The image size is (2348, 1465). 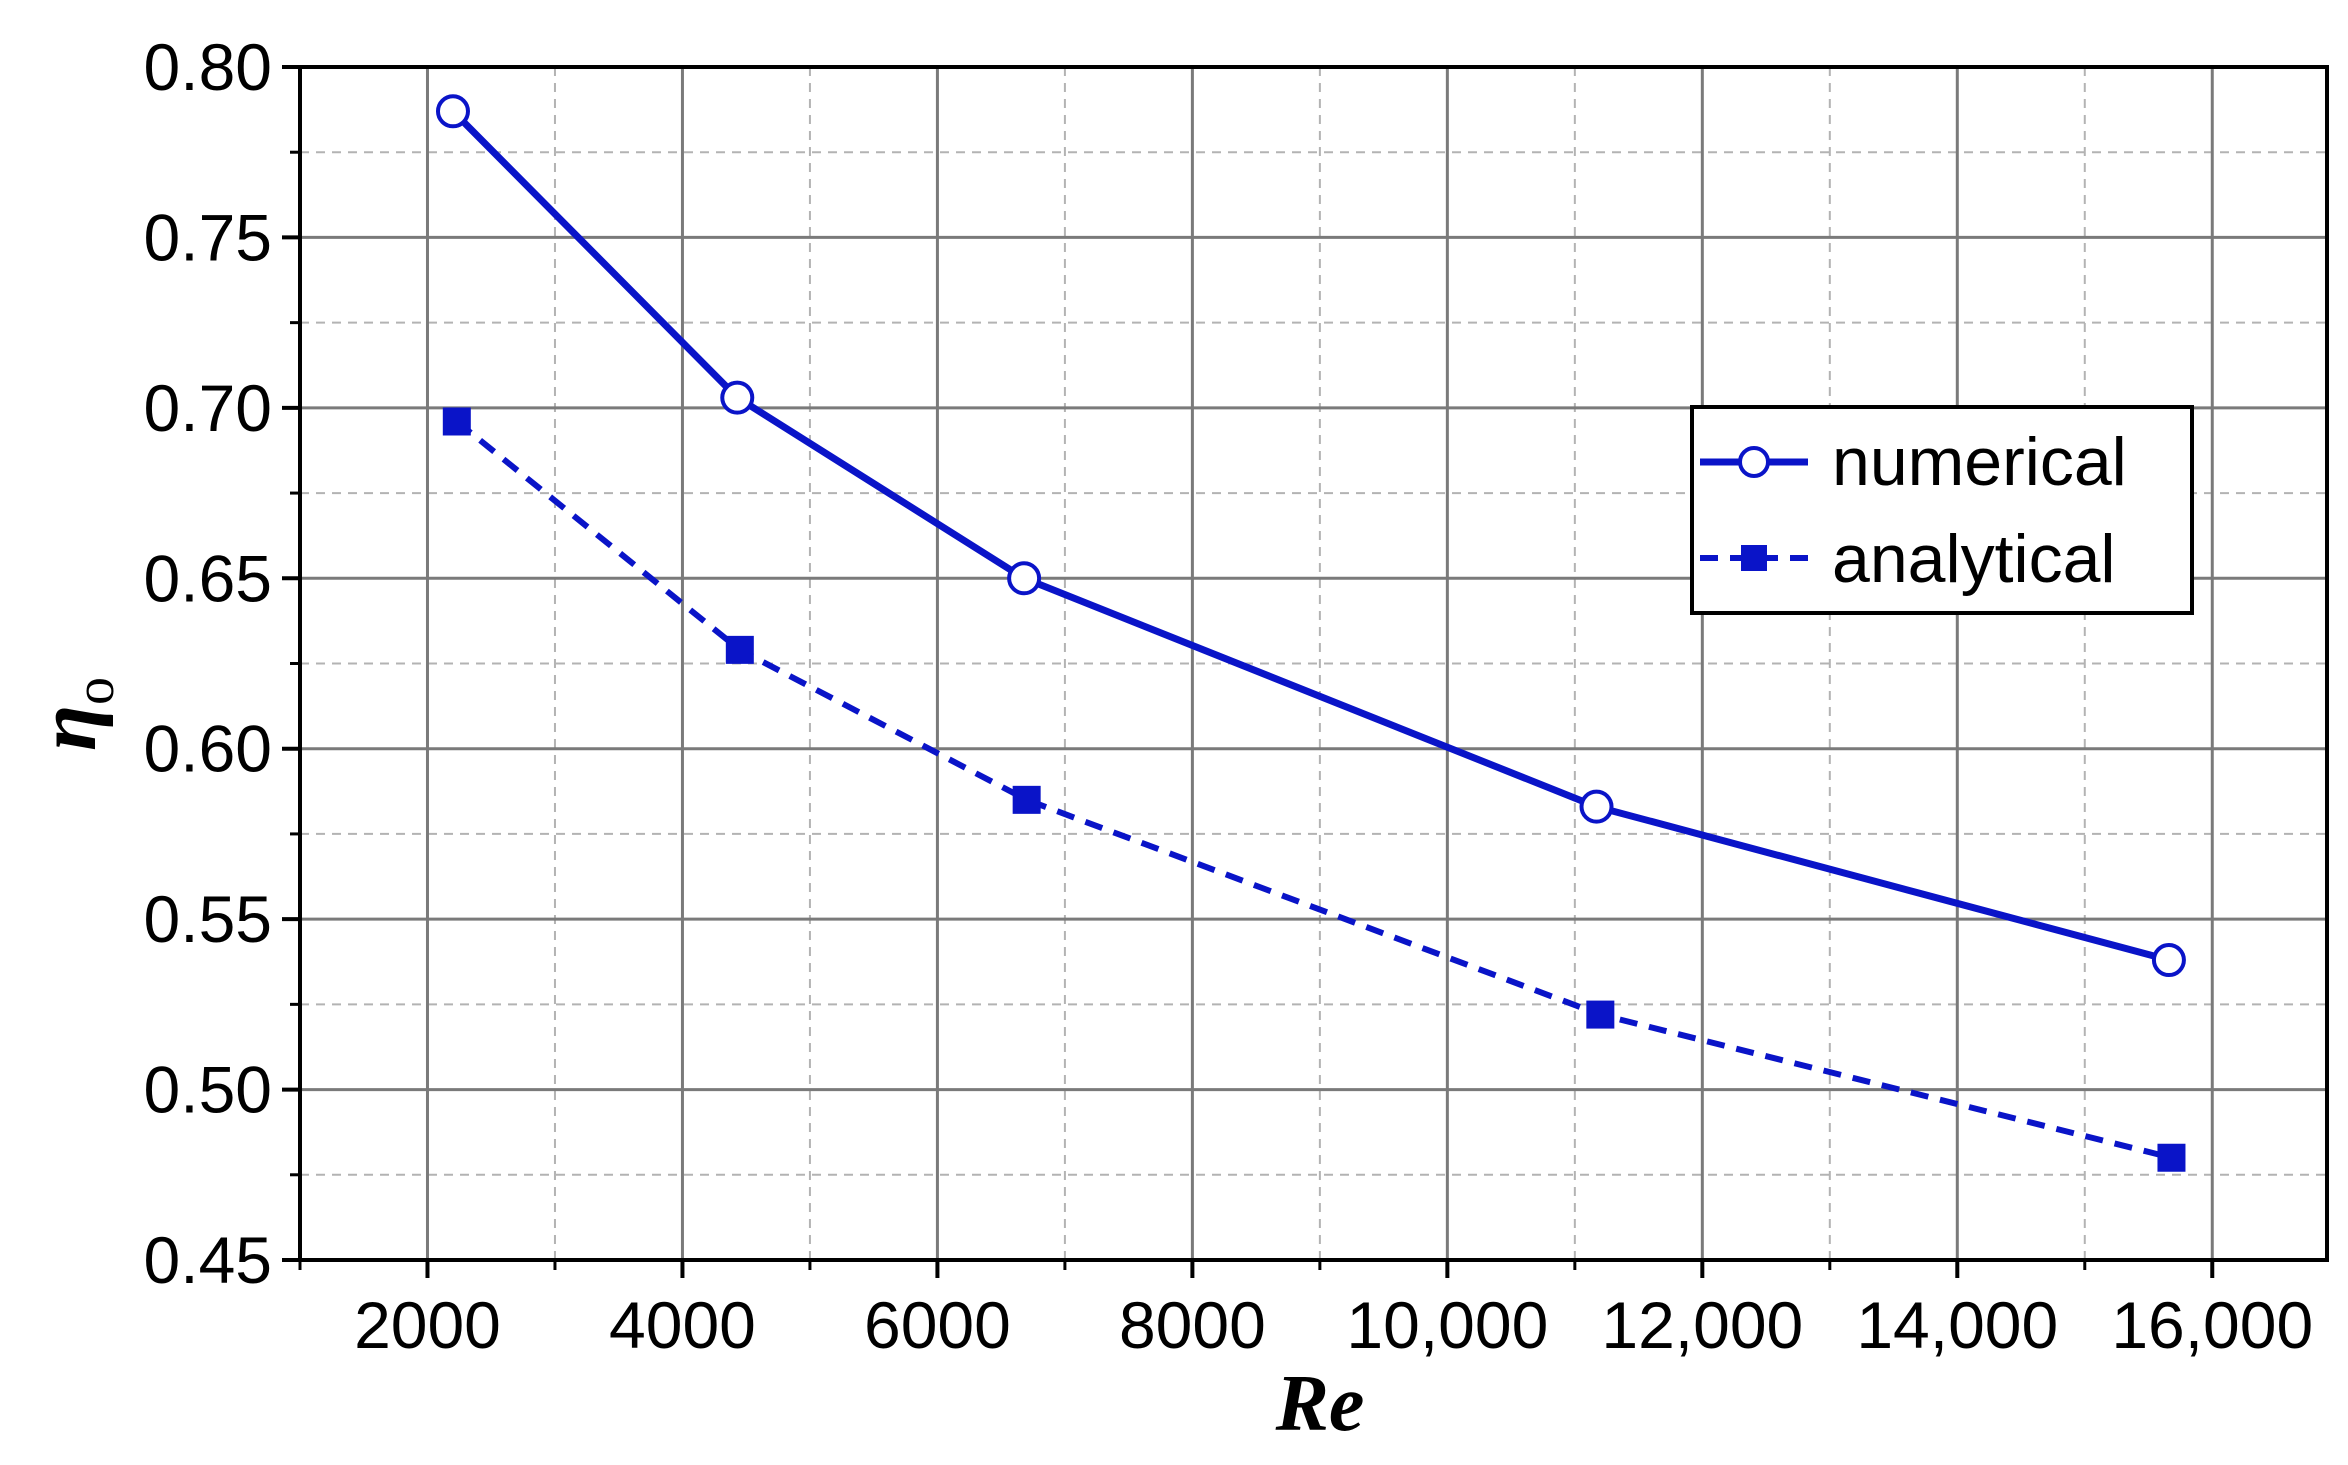 What do you see at coordinates (1333, 1325) in the screenshot?
I see `x-tick-labels: 2000 4000 6000 8000 10,000 12,000 14,000 16,000` at bounding box center [1333, 1325].